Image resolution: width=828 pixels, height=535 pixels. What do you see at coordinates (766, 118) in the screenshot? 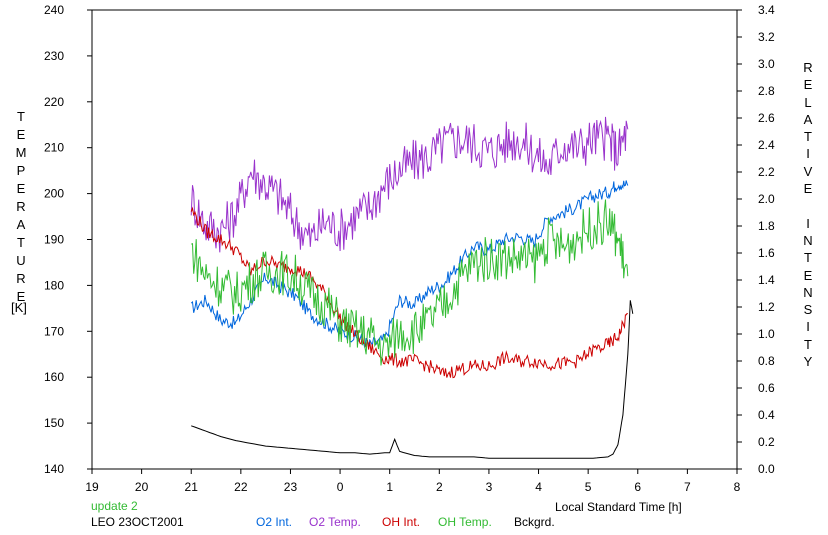
I see `y2-tick-label: 2.6` at bounding box center [766, 118].